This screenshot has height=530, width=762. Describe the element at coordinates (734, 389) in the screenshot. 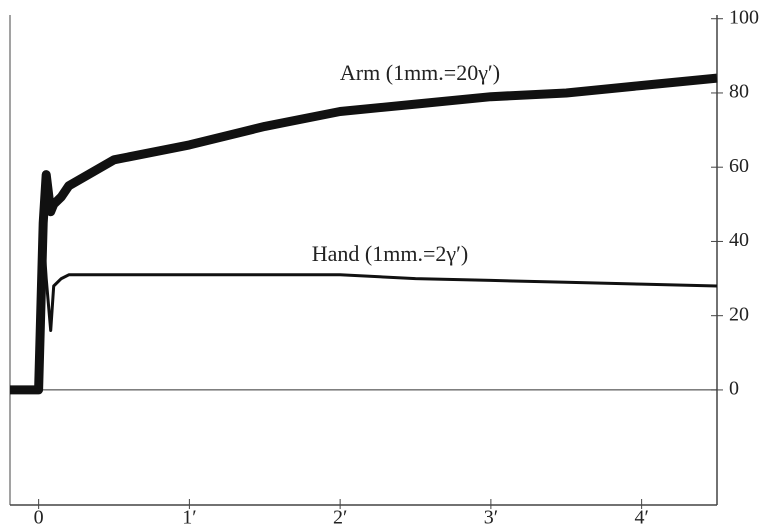

I see `y-tick-label: 0` at that location.